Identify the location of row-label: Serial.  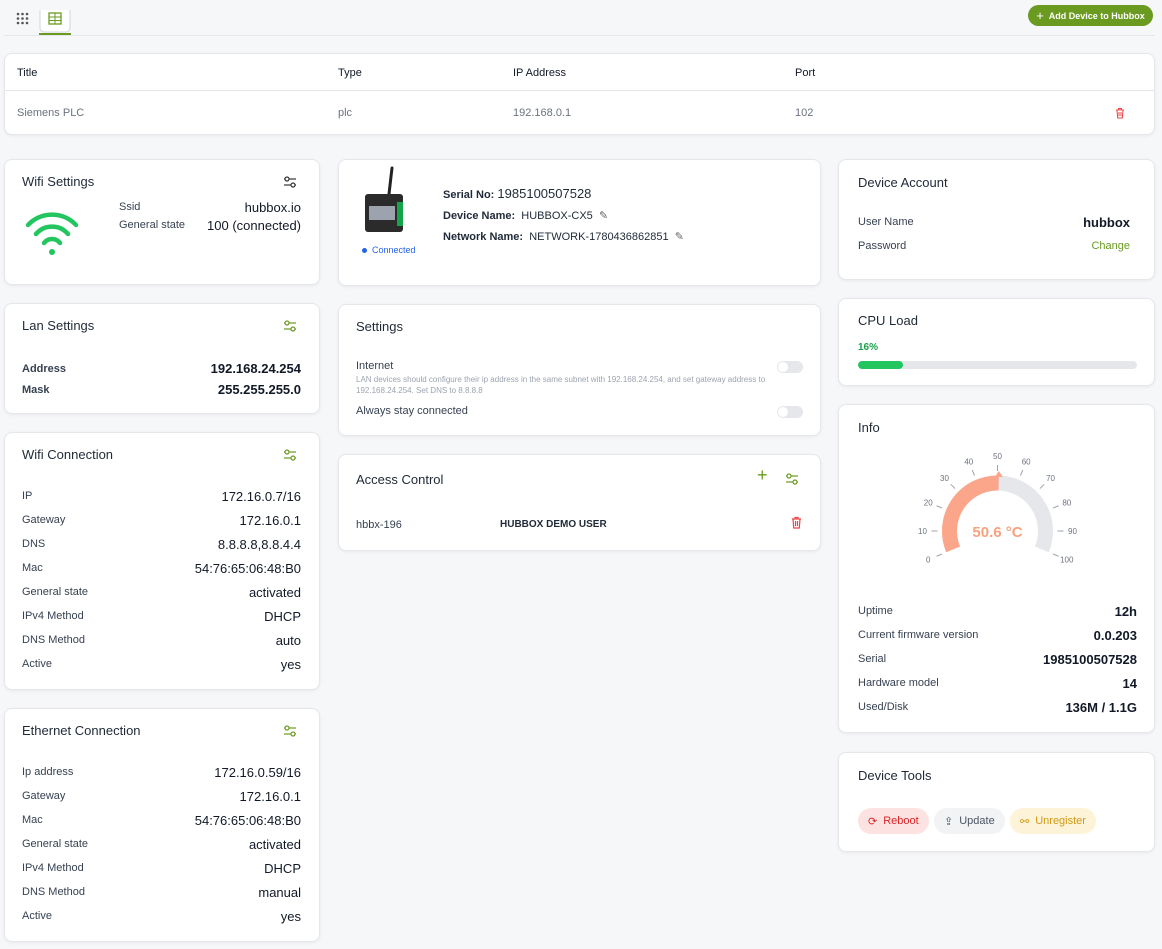
(872, 659).